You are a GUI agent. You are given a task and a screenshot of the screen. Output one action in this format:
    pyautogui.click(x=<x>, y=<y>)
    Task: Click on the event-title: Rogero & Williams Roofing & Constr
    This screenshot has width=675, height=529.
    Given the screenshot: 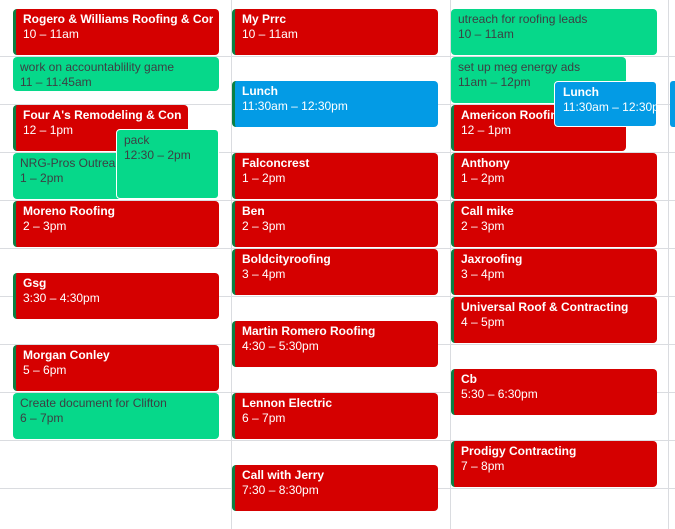 What is the action you would take?
    pyautogui.click(x=118, y=19)
    